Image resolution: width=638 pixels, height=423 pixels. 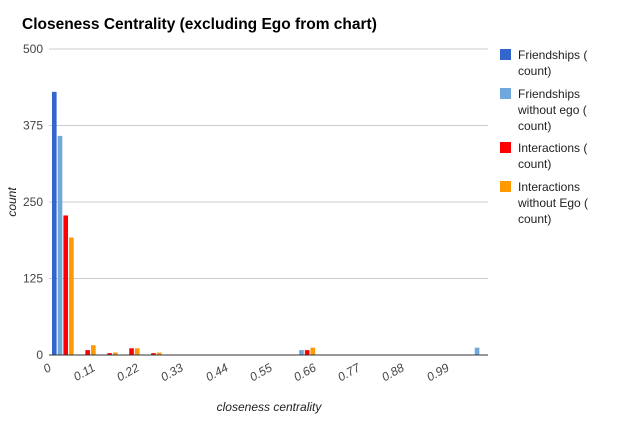 What do you see at coordinates (172, 372) in the screenshot?
I see `x-tick-label: 0.33` at bounding box center [172, 372].